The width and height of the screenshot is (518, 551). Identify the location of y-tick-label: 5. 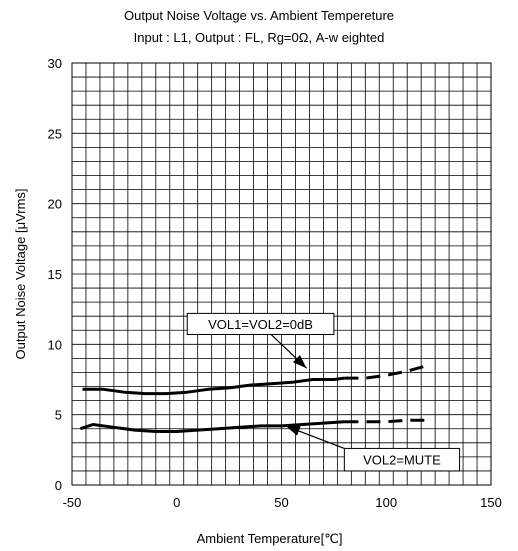
(58, 415).